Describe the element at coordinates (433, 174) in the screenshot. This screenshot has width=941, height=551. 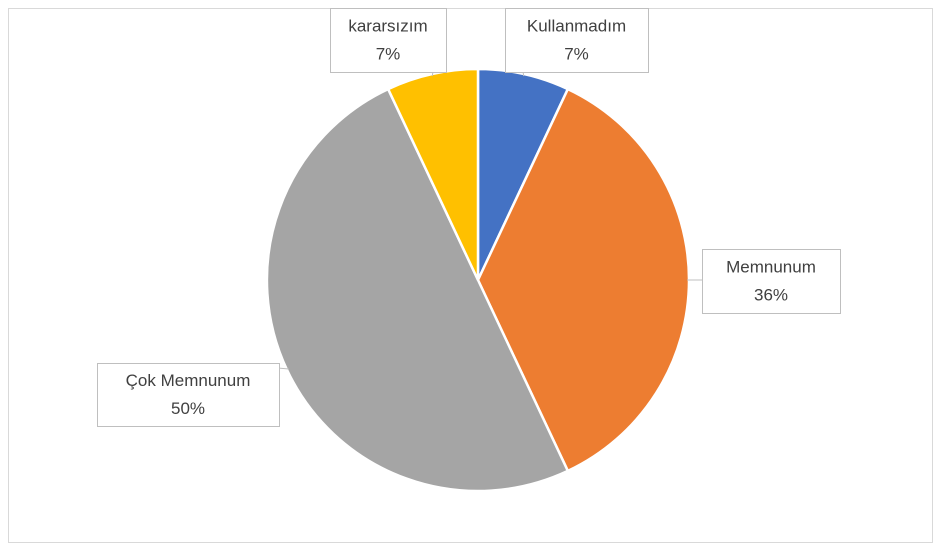
I see `pie-slice` at that location.